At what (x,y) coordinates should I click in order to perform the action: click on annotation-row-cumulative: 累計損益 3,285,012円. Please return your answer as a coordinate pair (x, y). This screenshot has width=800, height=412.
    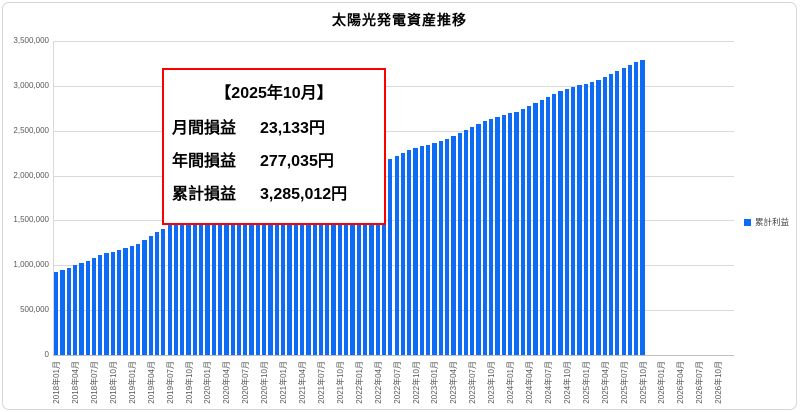
    Looking at the image, I should click on (259, 192).